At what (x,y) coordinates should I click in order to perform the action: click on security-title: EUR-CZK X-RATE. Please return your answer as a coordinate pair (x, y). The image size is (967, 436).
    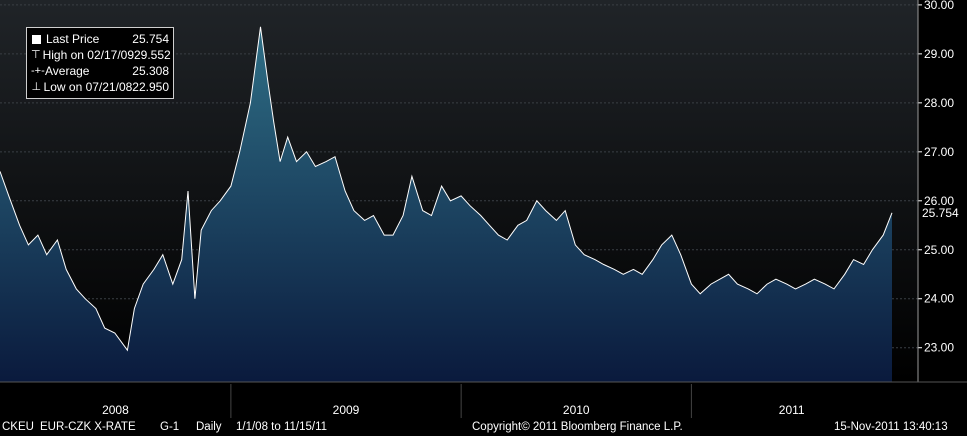
    Looking at the image, I should click on (88, 427).